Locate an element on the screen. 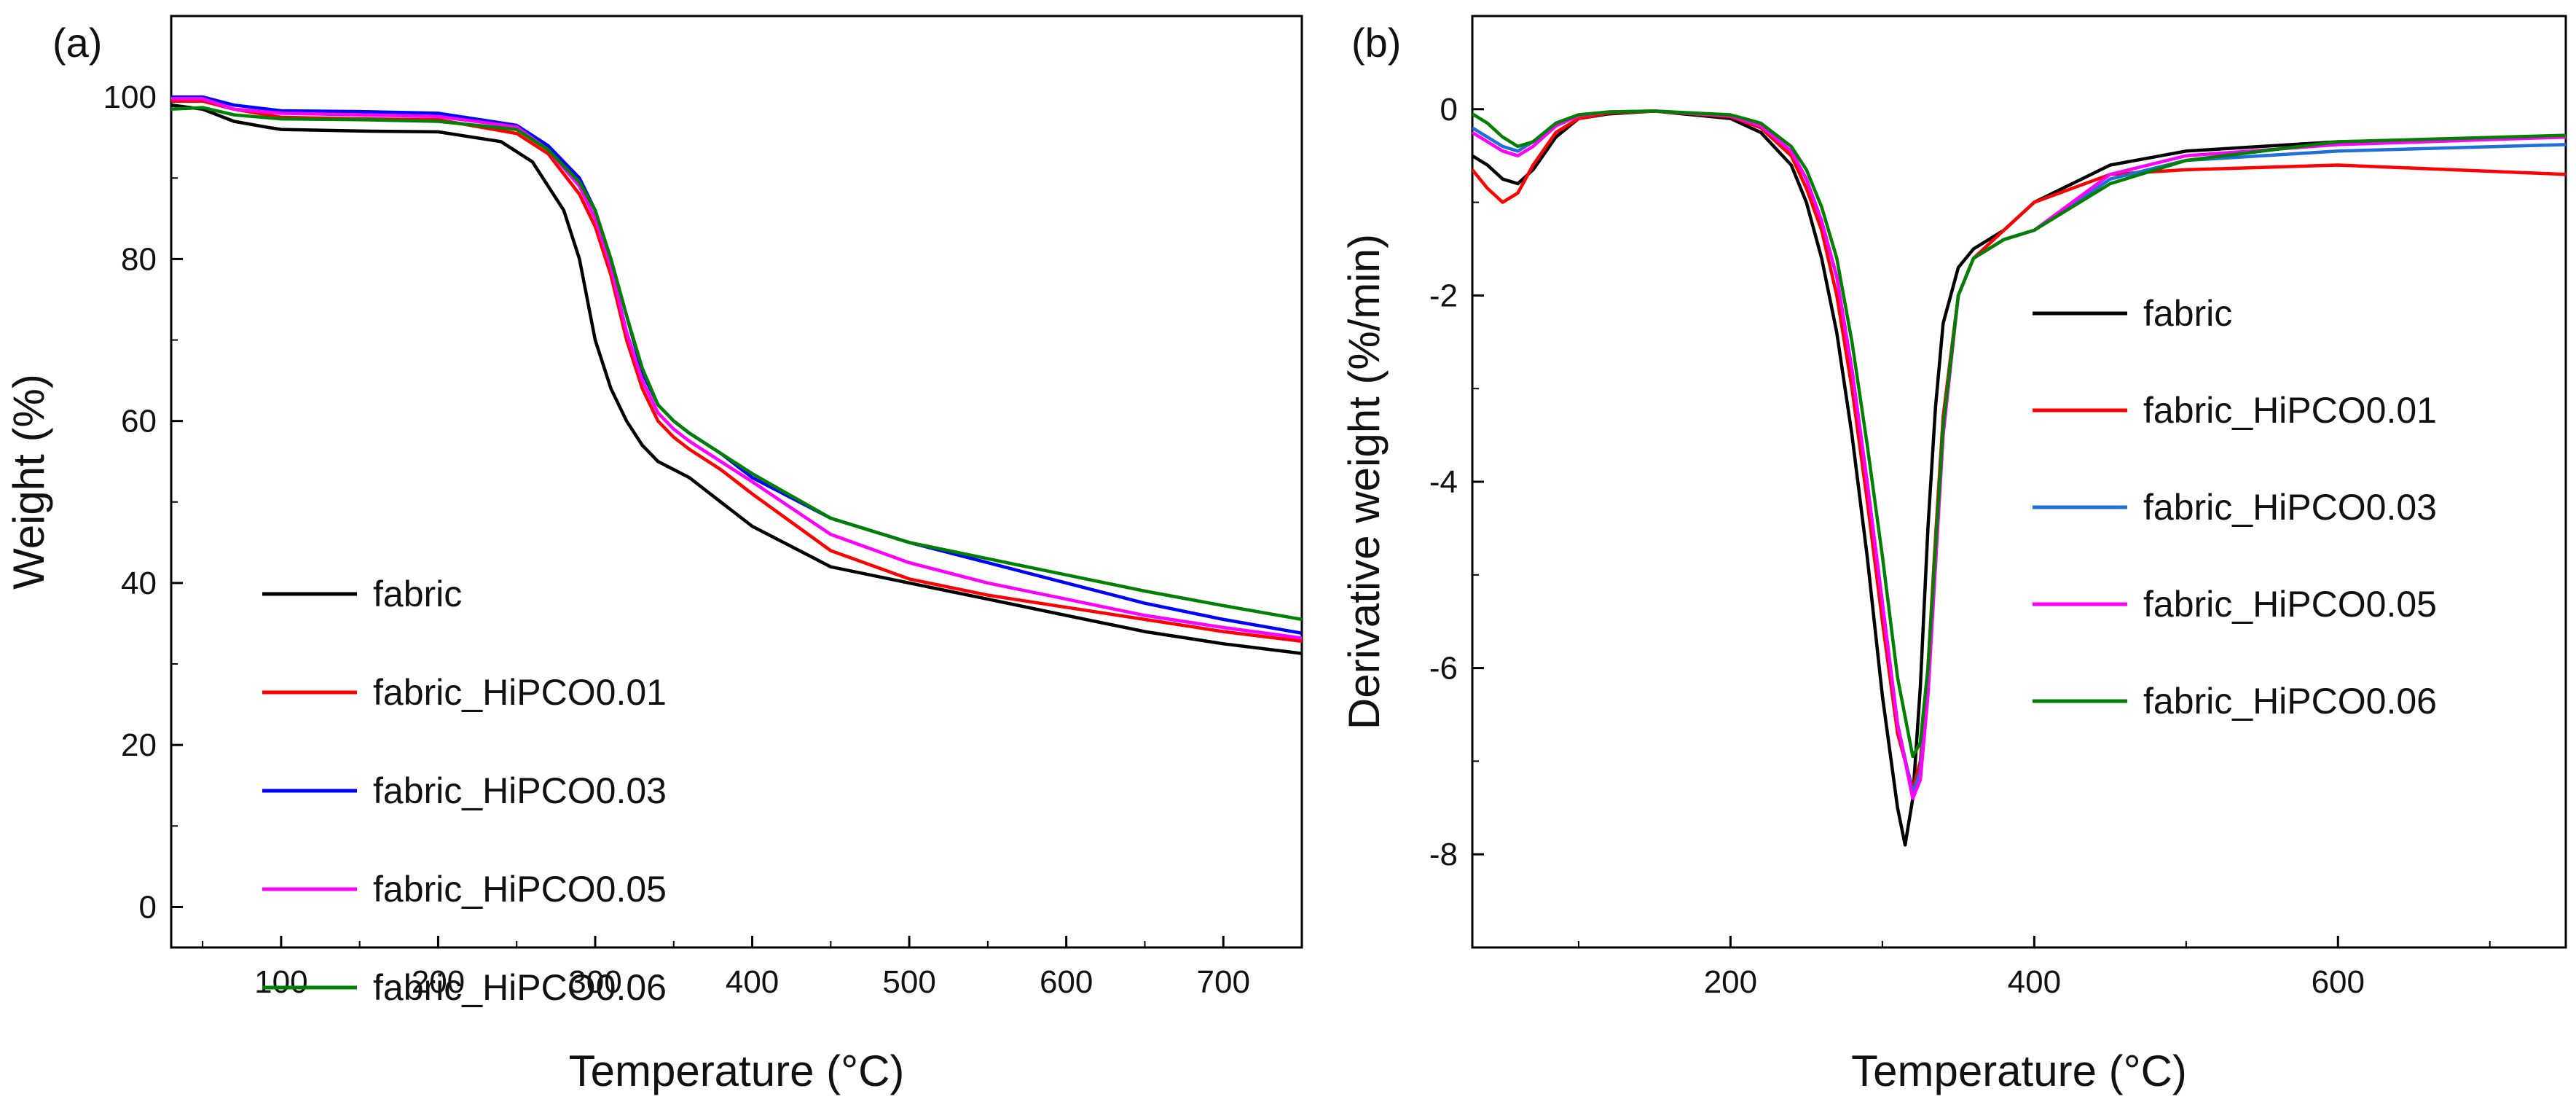 The width and height of the screenshot is (2576, 1118). x-tick-label: 700 is located at coordinates (1223, 982).